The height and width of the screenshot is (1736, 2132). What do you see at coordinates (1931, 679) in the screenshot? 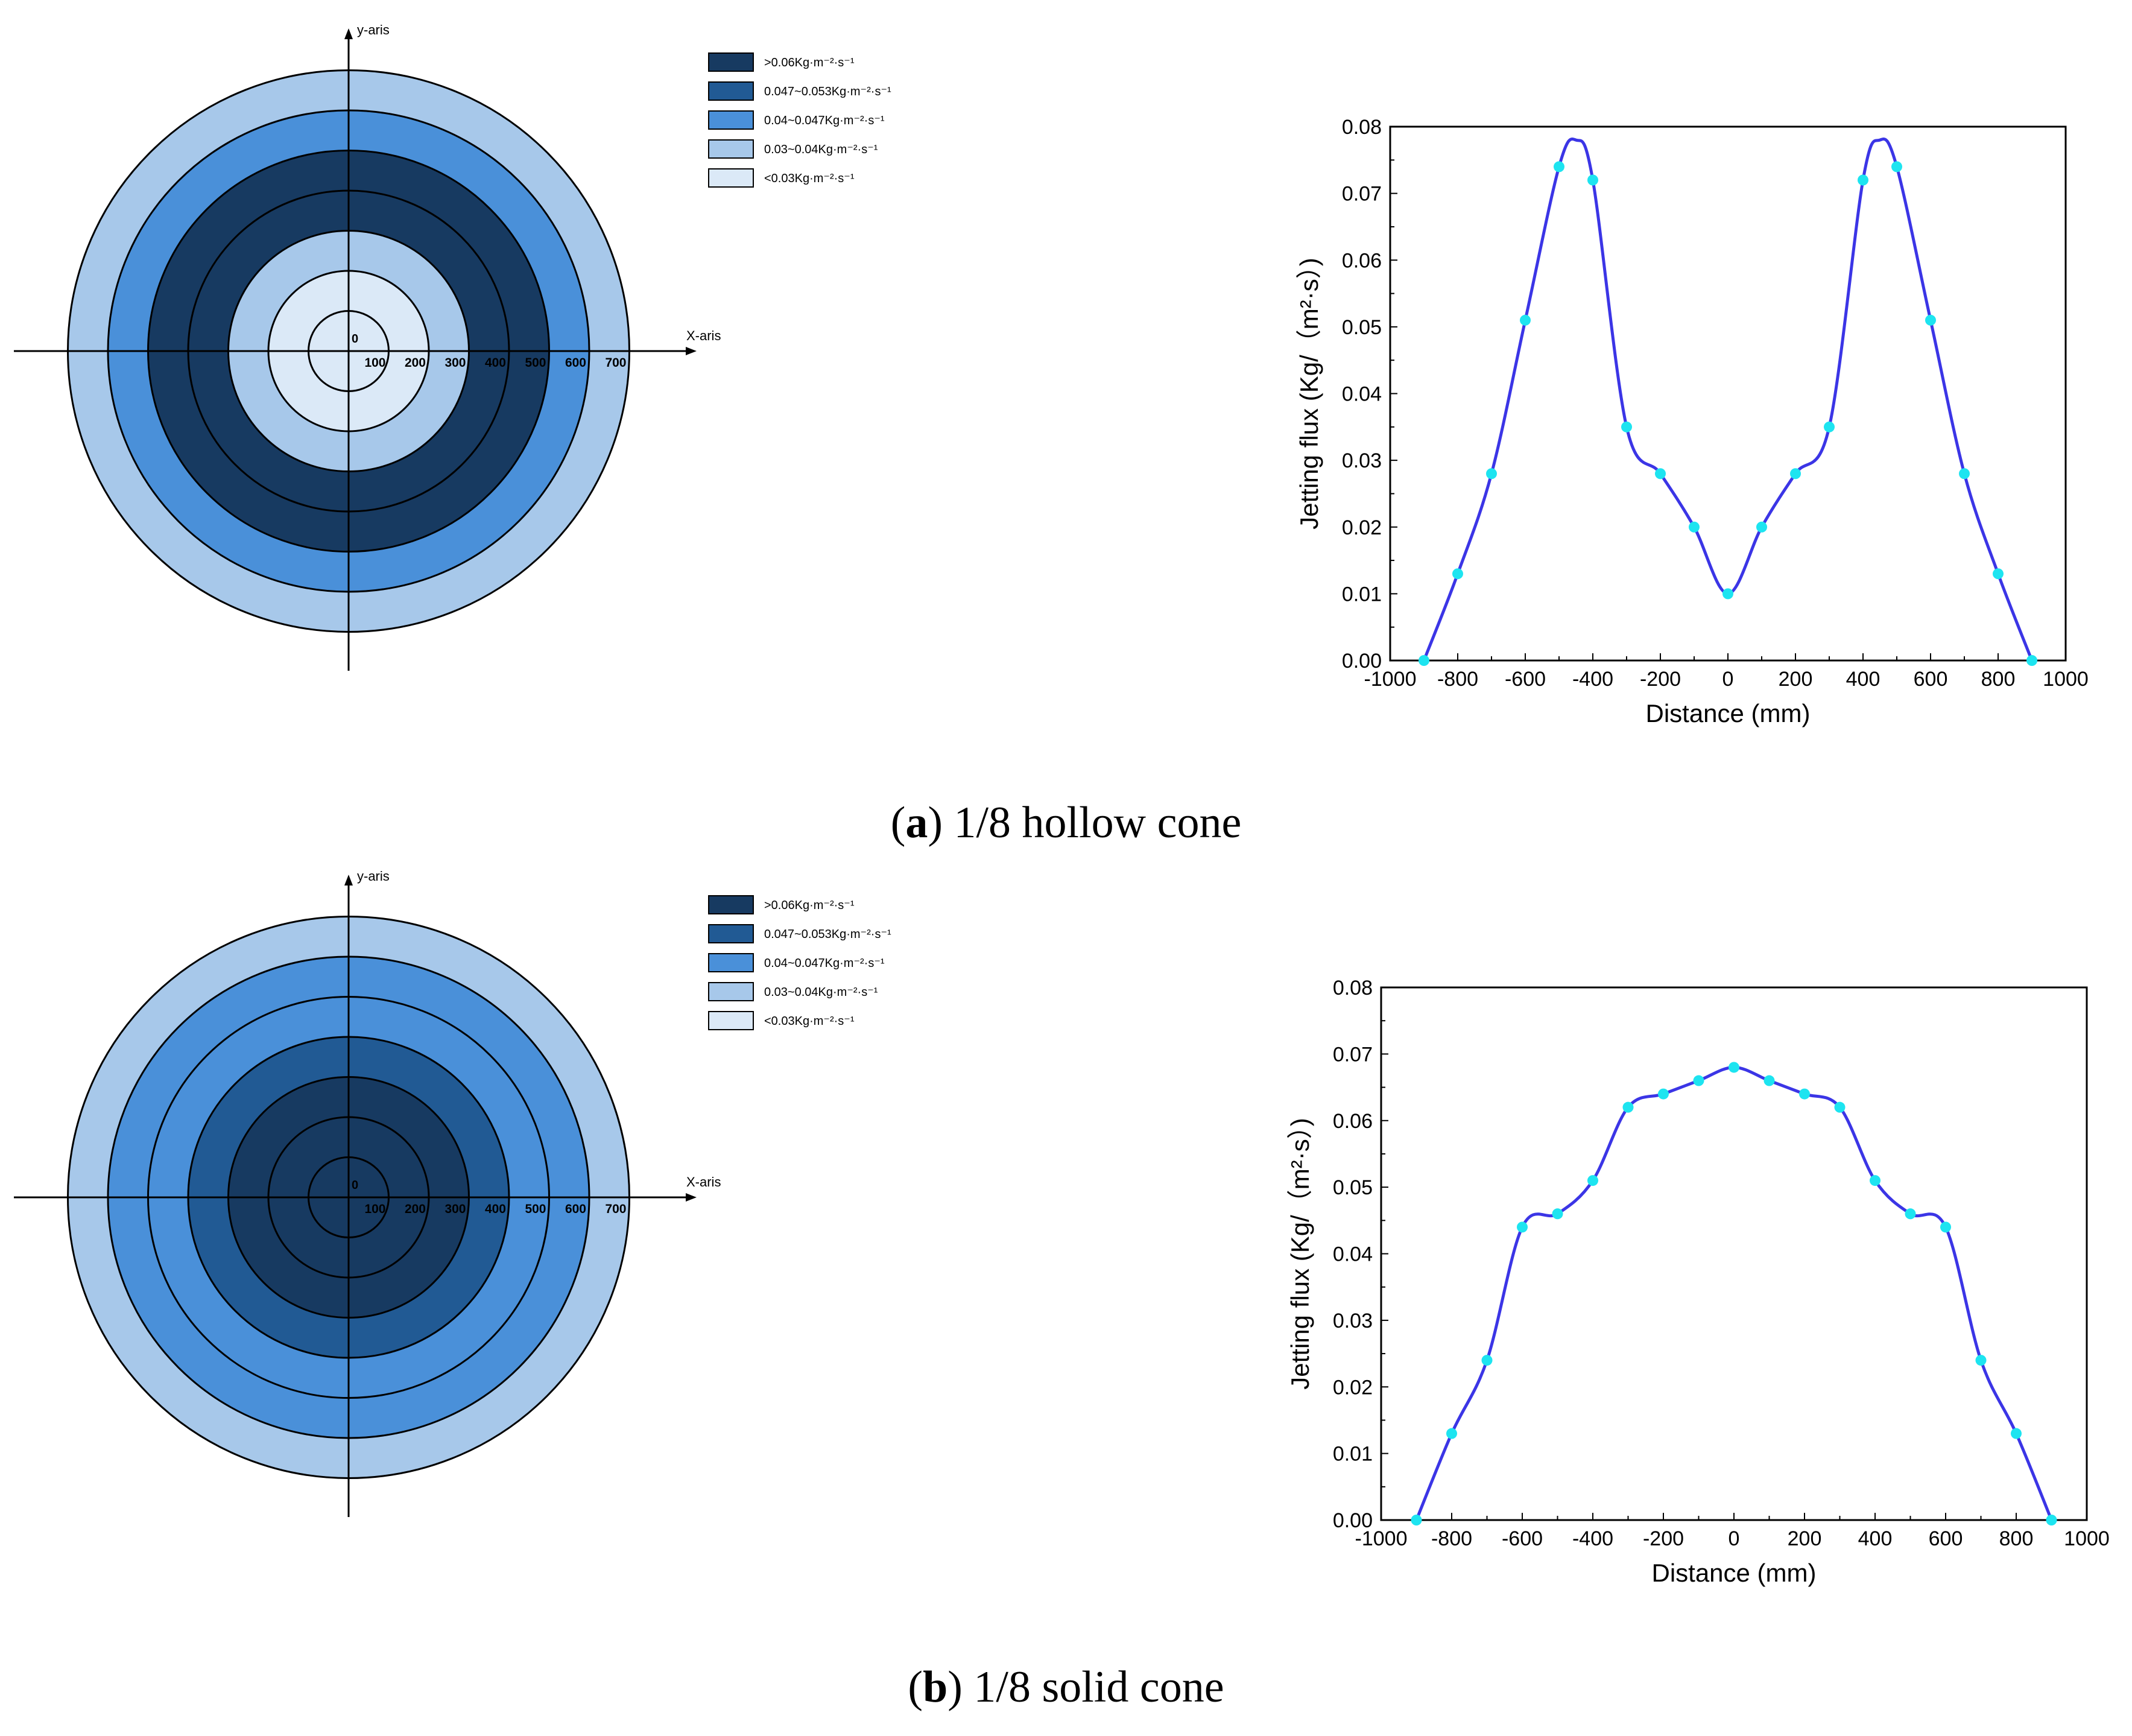
I see `x-tick-label: 600` at bounding box center [1931, 679].